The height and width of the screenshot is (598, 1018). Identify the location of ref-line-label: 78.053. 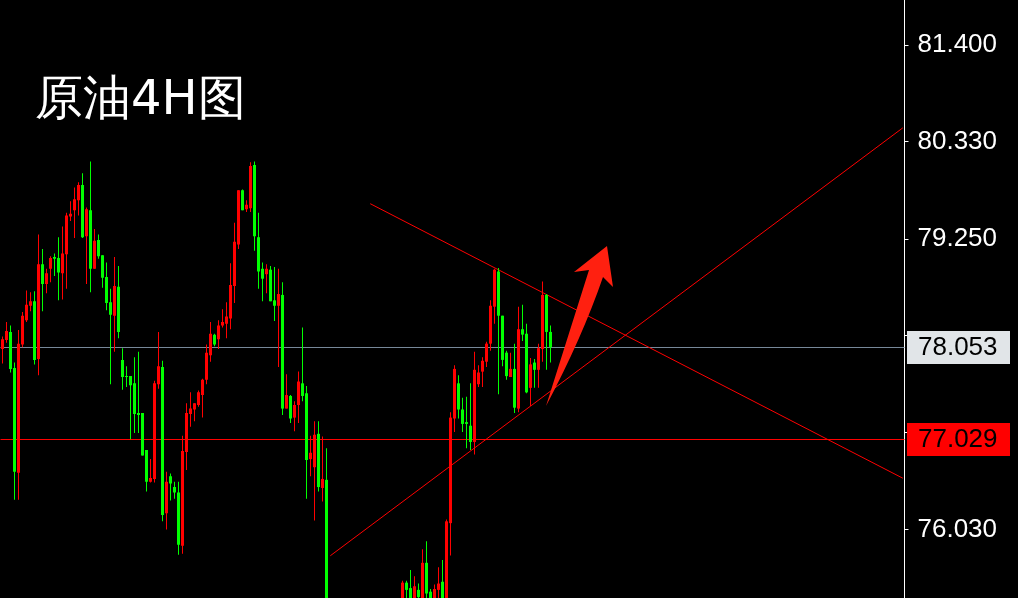
(958, 346).